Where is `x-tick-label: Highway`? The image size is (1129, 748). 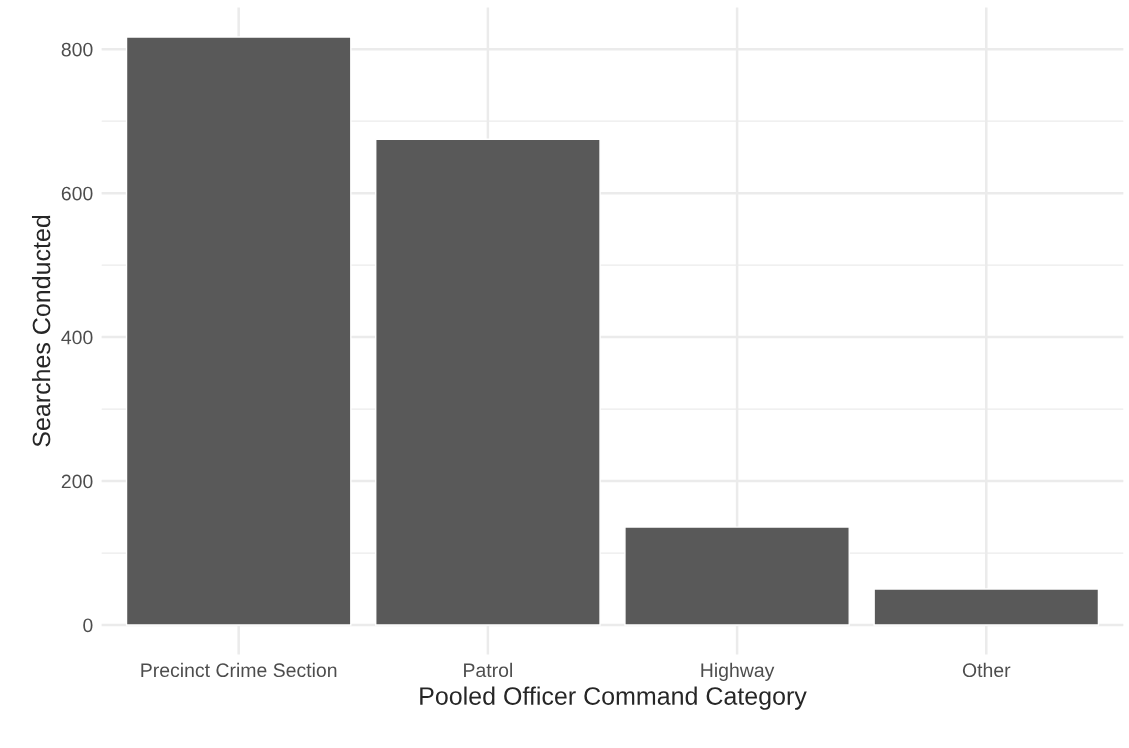
x-tick-label: Highway is located at coordinates (738, 671).